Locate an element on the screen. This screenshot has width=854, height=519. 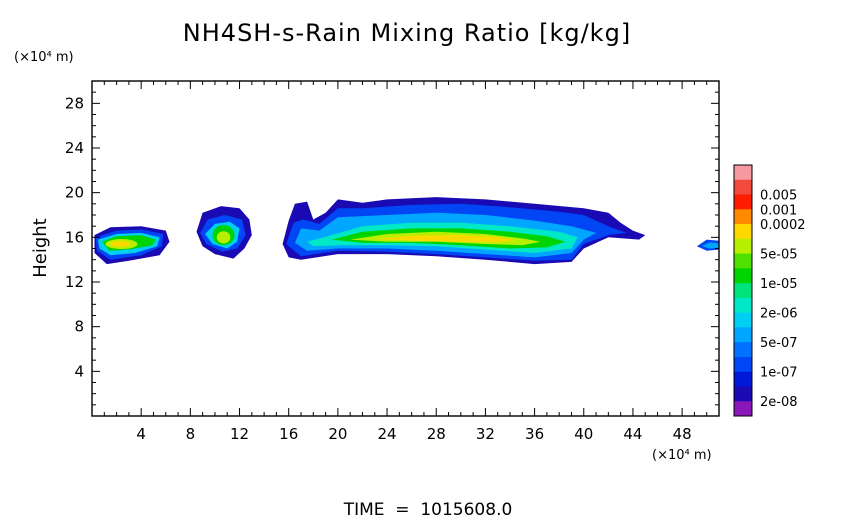
colorbar-frame is located at coordinates (743, 290).